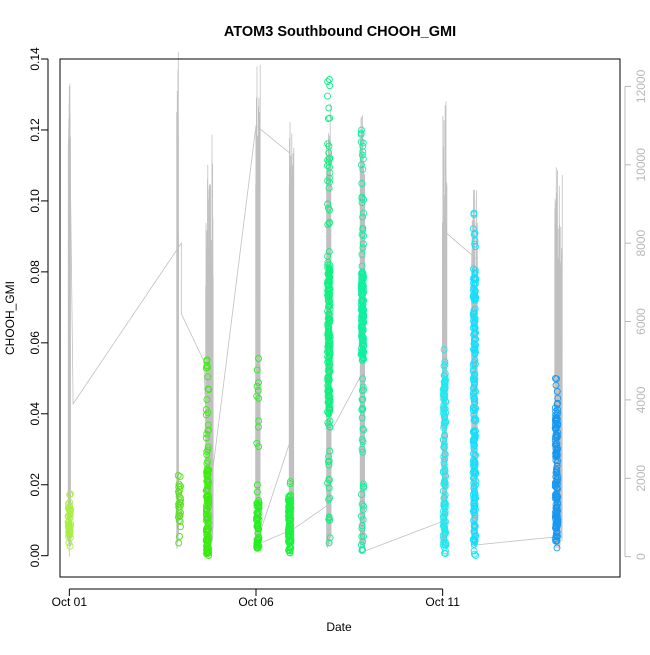  I want to click on y-left-tick-label: 0.06, so click(35, 343).